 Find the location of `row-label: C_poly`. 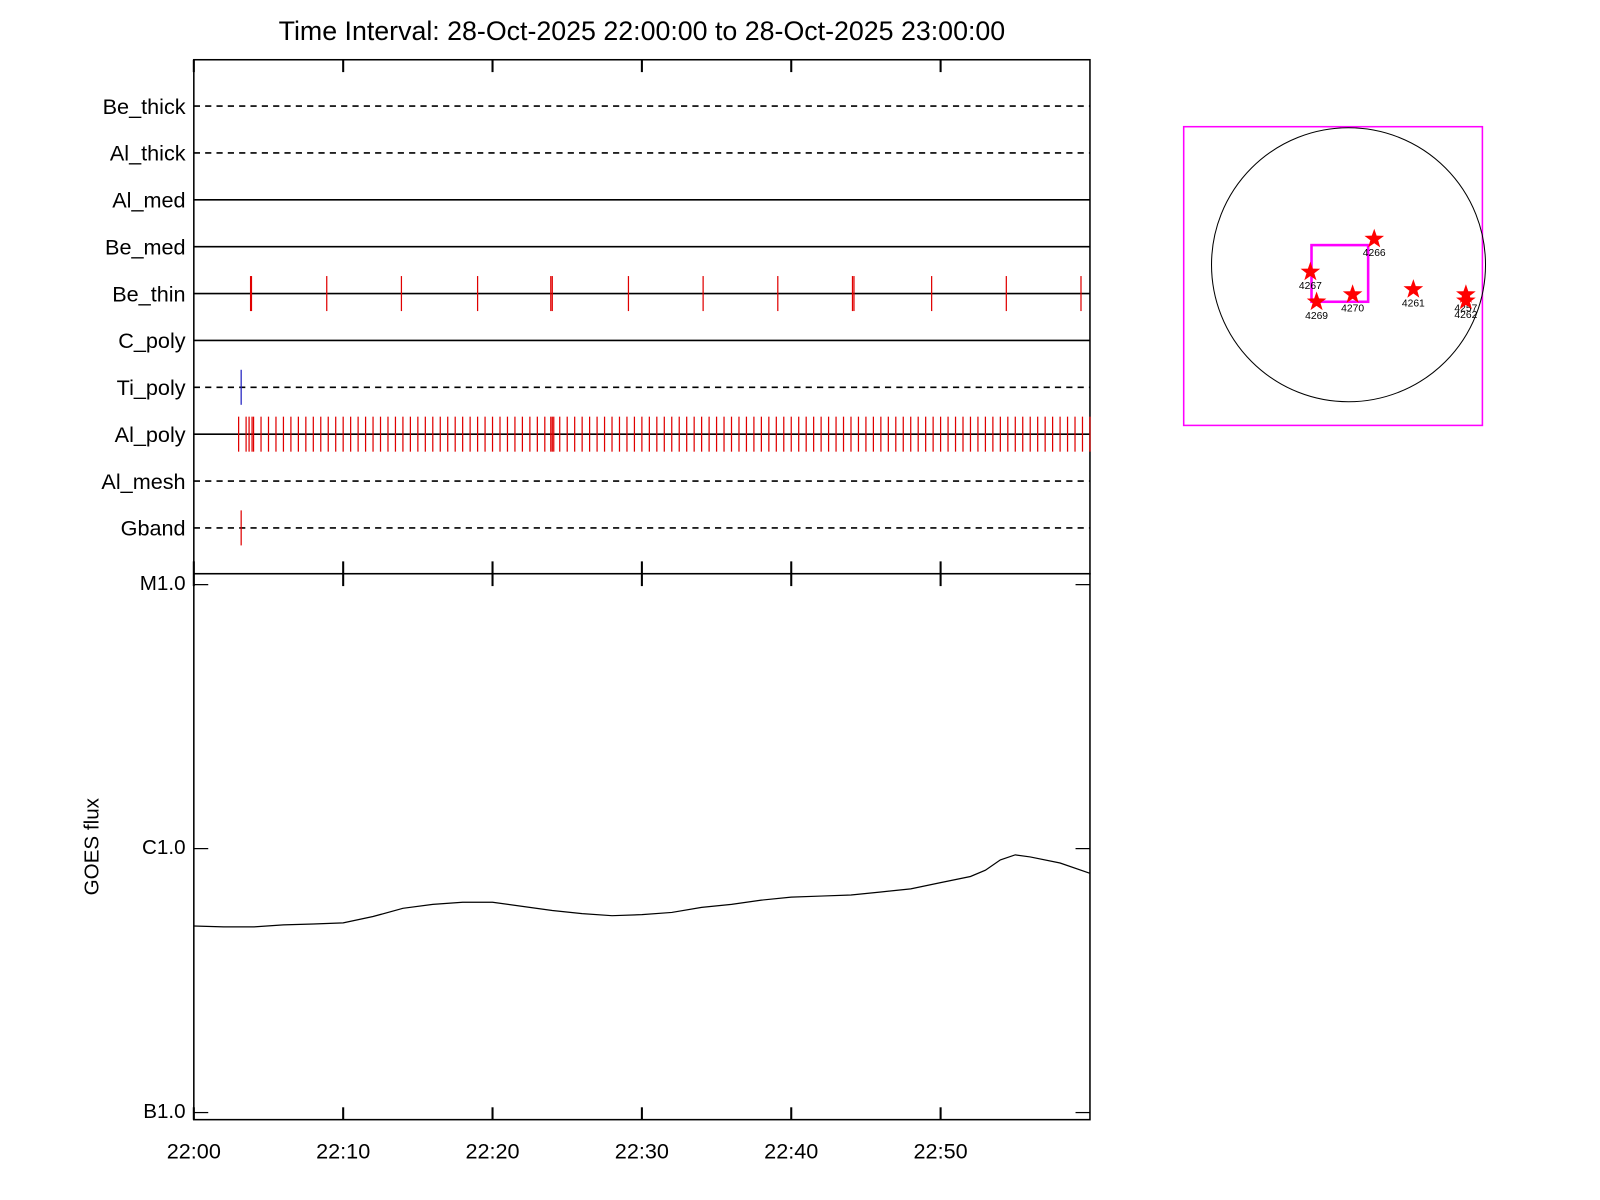

row-label: C_poly is located at coordinates (152, 340).